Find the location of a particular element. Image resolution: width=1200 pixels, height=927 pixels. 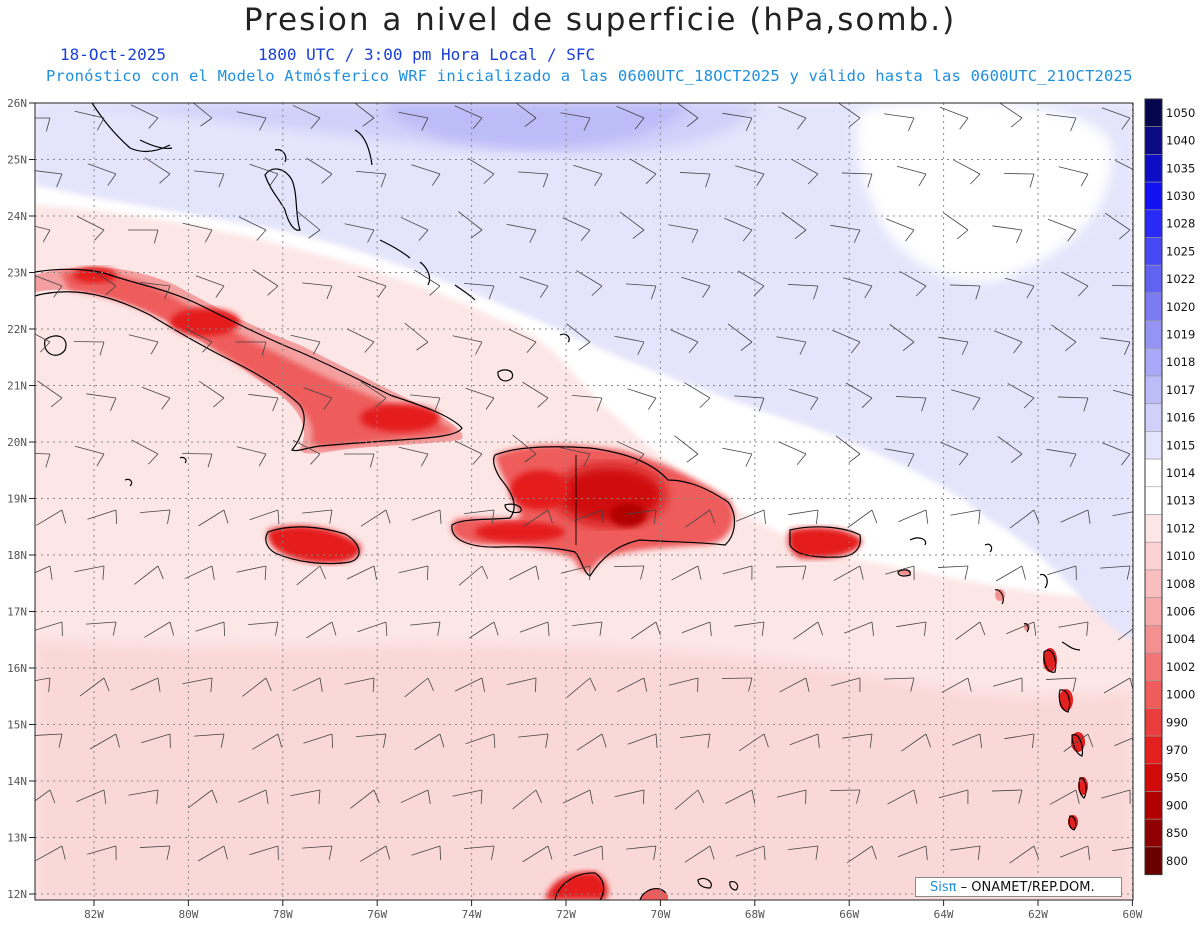

lat-label: 24N is located at coordinates (17, 216).